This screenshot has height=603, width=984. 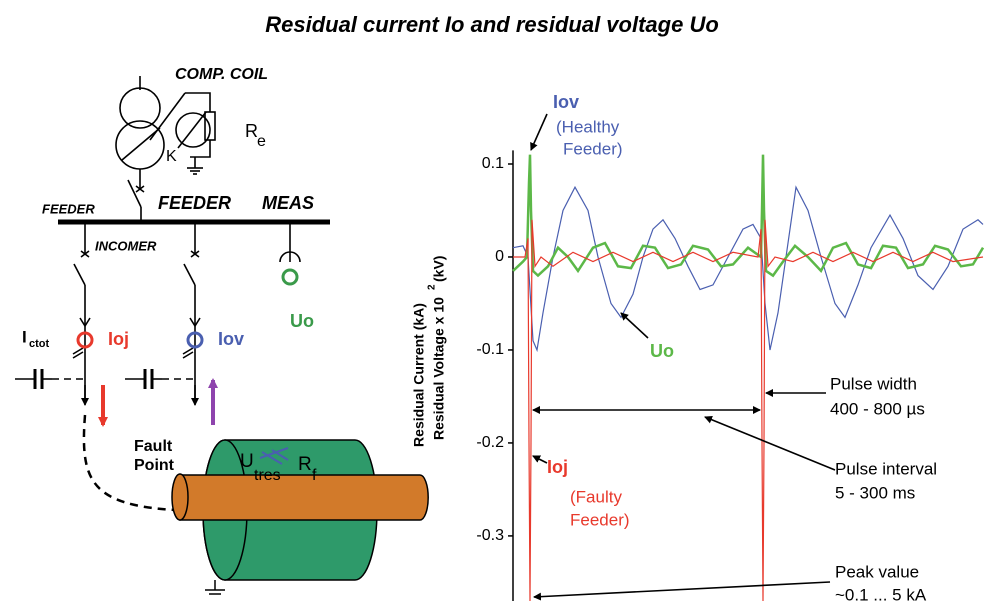 I want to click on label: COMP. COIL, so click(x=221, y=74).